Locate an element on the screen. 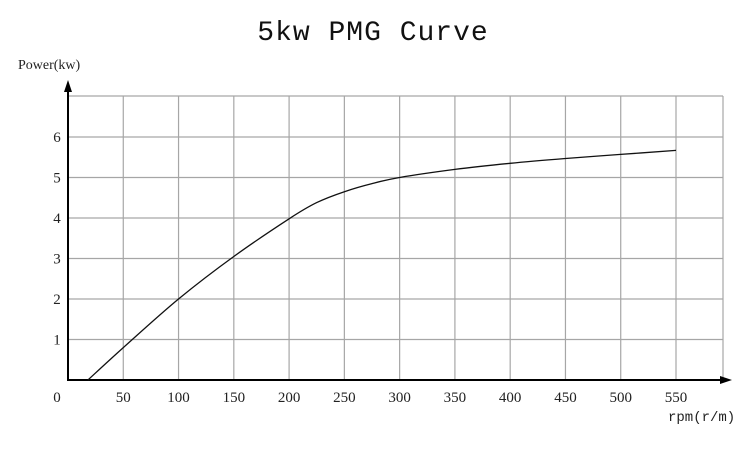 The width and height of the screenshot is (746, 461). y-tick-label: 2 is located at coordinates (57, 300).